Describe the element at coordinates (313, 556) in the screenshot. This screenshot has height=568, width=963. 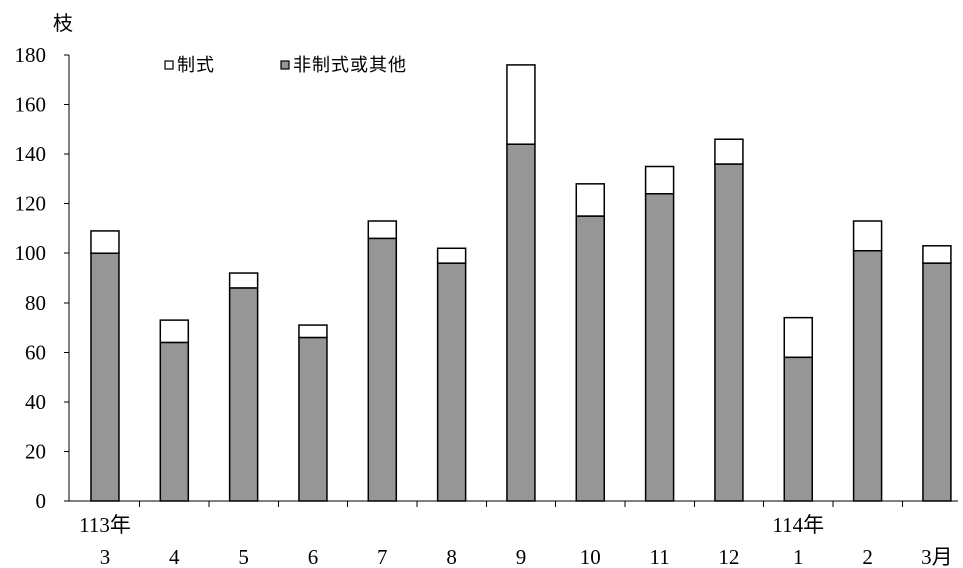
I see `x-tick-label: 6` at that location.